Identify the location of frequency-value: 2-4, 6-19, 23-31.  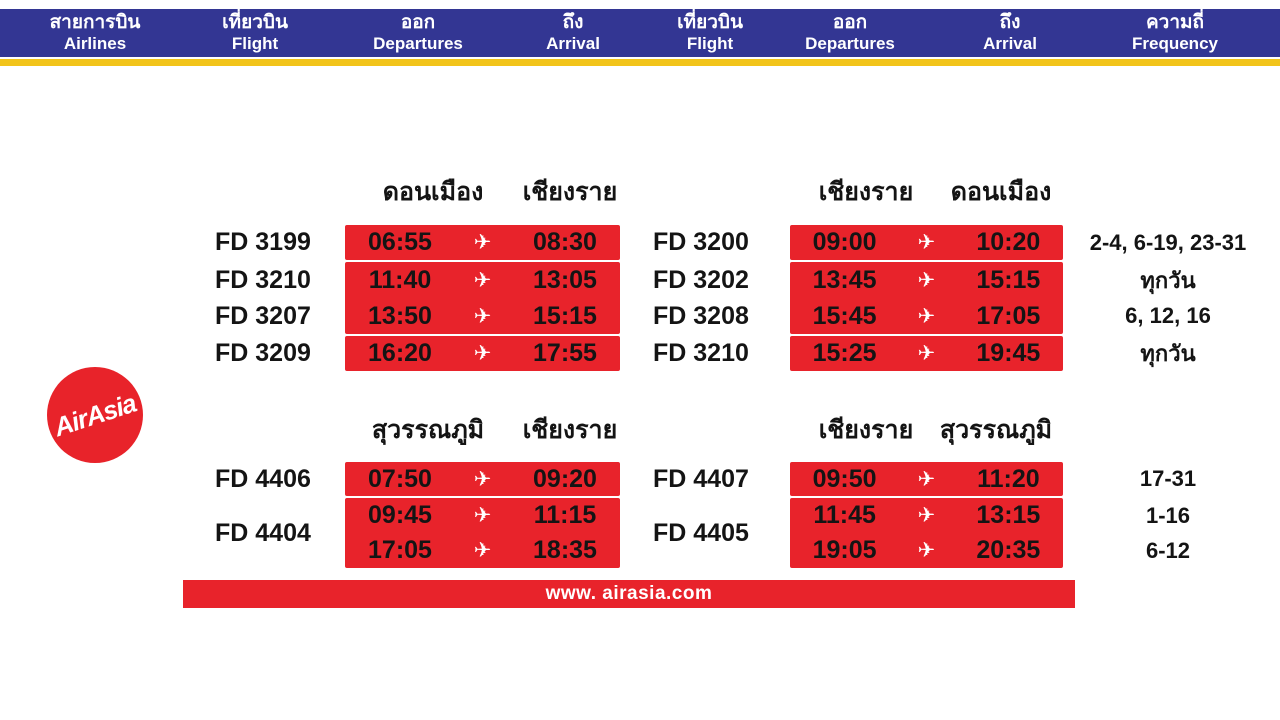
(1168, 242).